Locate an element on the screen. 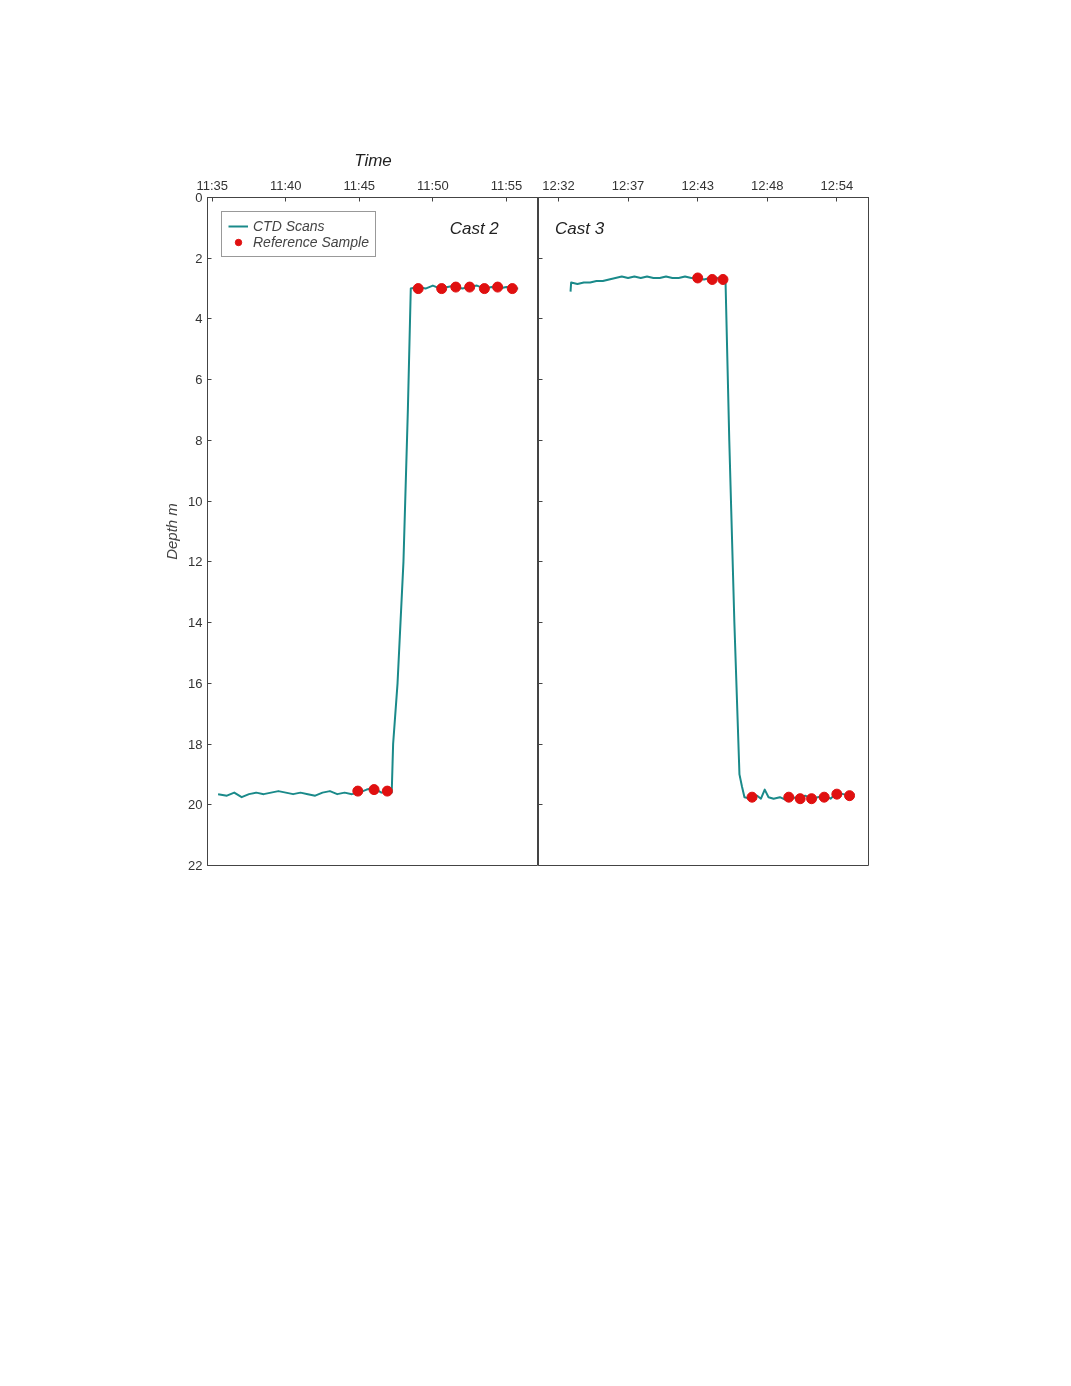  y-tick-label: 12 is located at coordinates (195, 562).